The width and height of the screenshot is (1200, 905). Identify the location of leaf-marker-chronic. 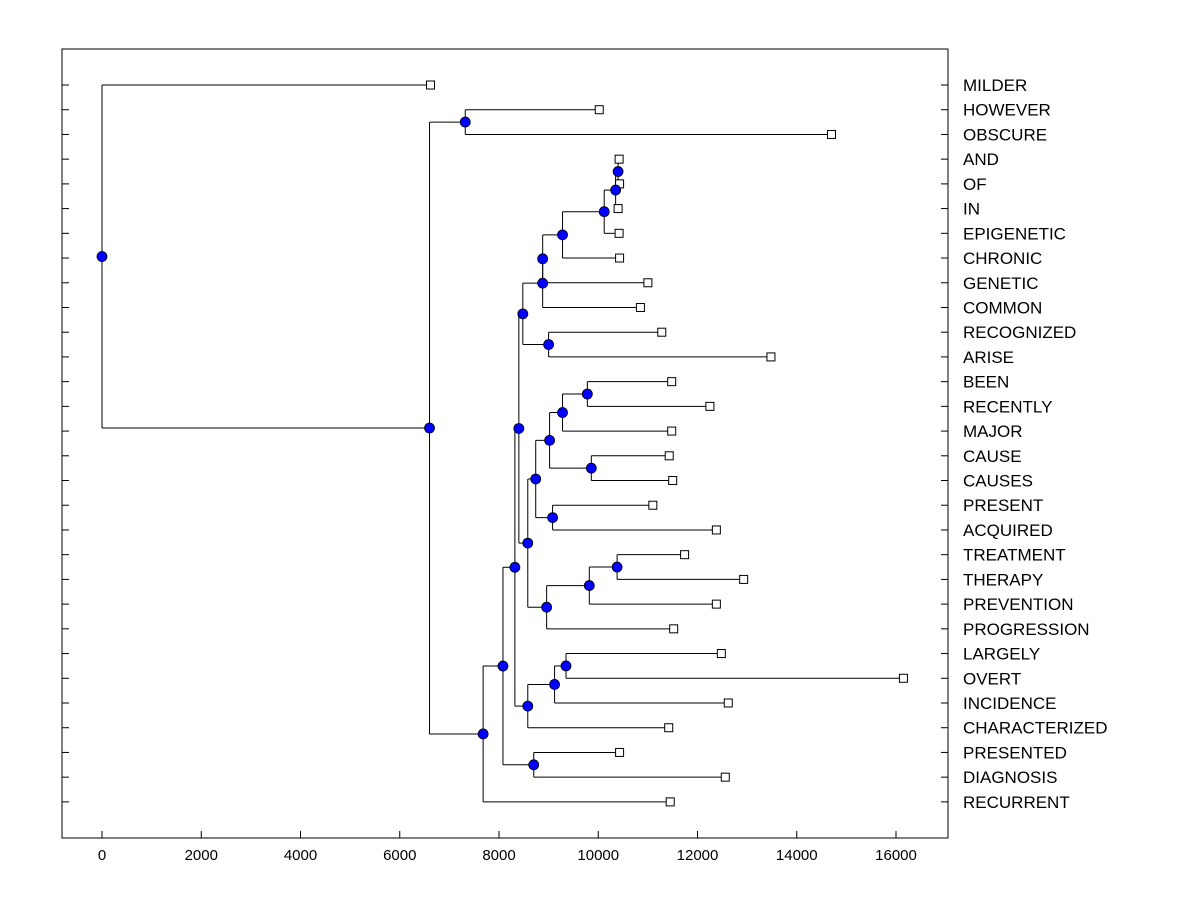
(620, 258).